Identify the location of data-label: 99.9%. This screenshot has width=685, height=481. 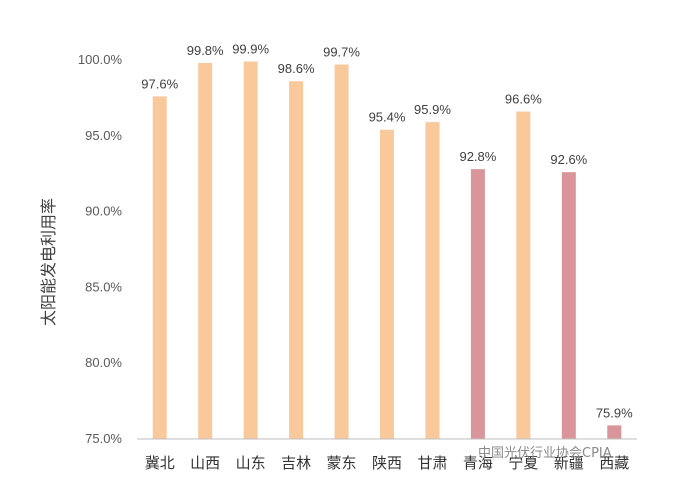
(250, 49).